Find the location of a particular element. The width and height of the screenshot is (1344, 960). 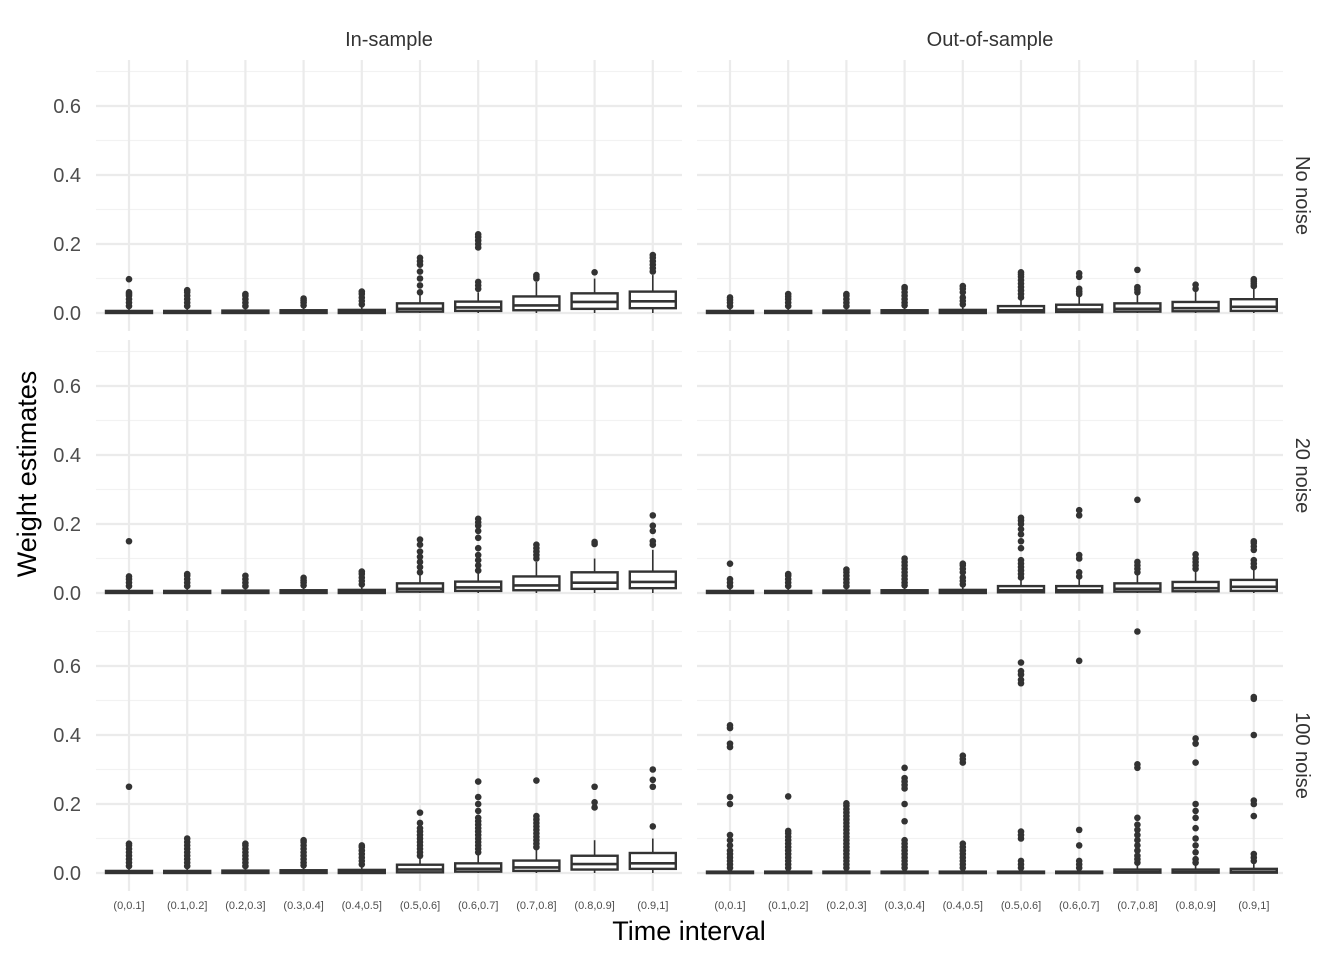

box-(0.9,1] is located at coordinates (1254, 294).